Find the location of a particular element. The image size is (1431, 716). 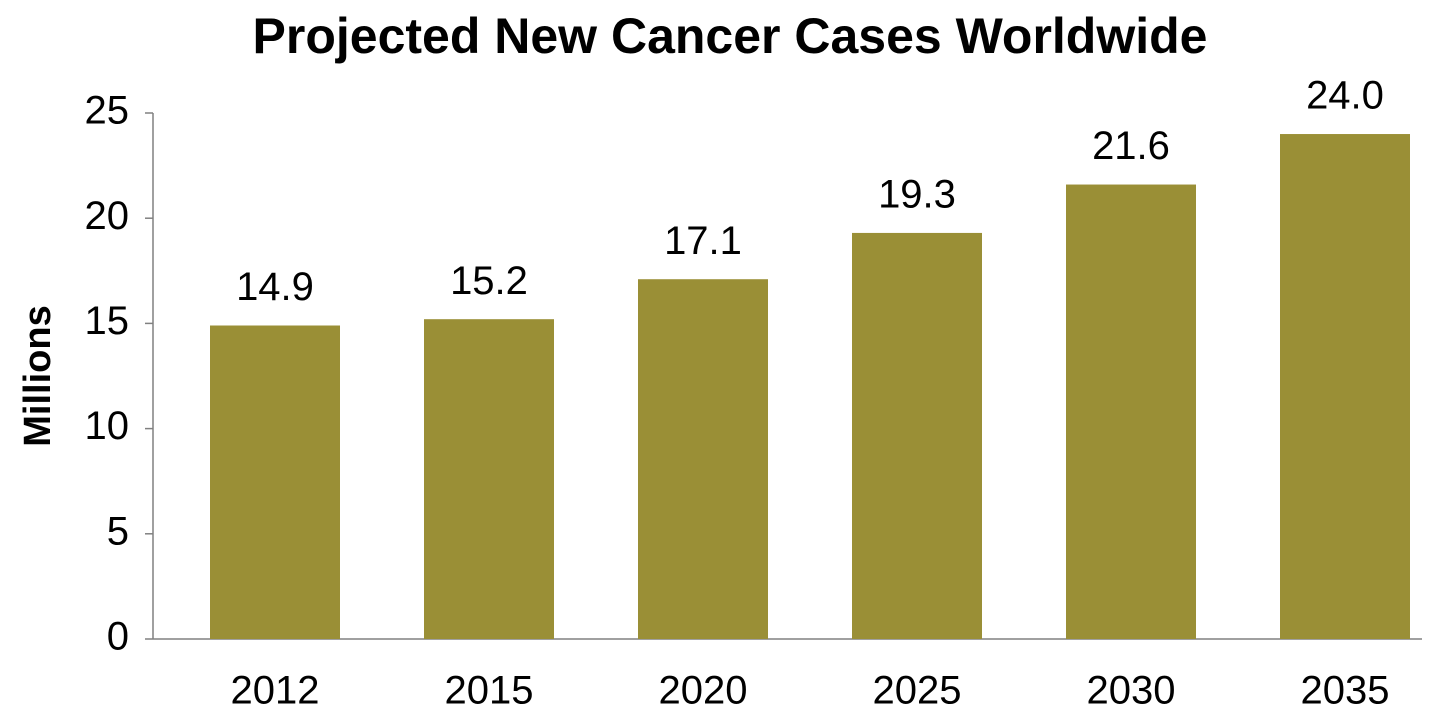

y-tick-label: 5 is located at coordinates (118, 531).